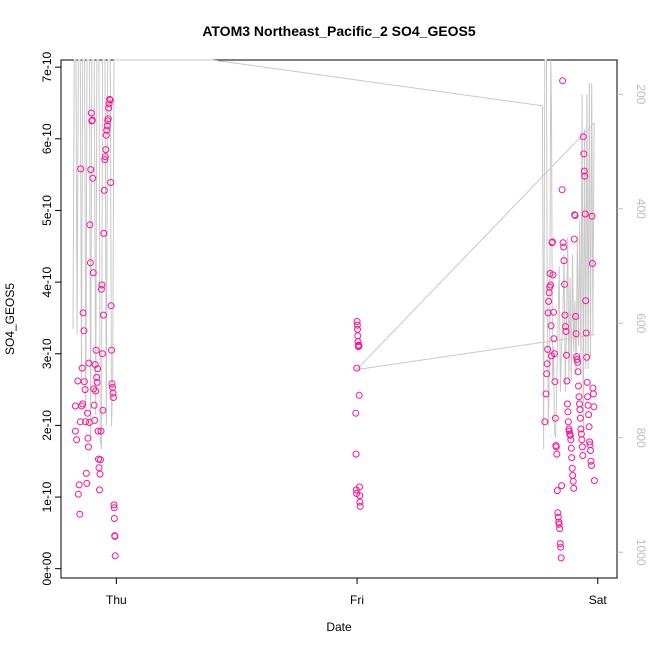 This screenshot has height=650, width=650. I want to click on y-tick-label-3: 3e-10, so click(47, 353).